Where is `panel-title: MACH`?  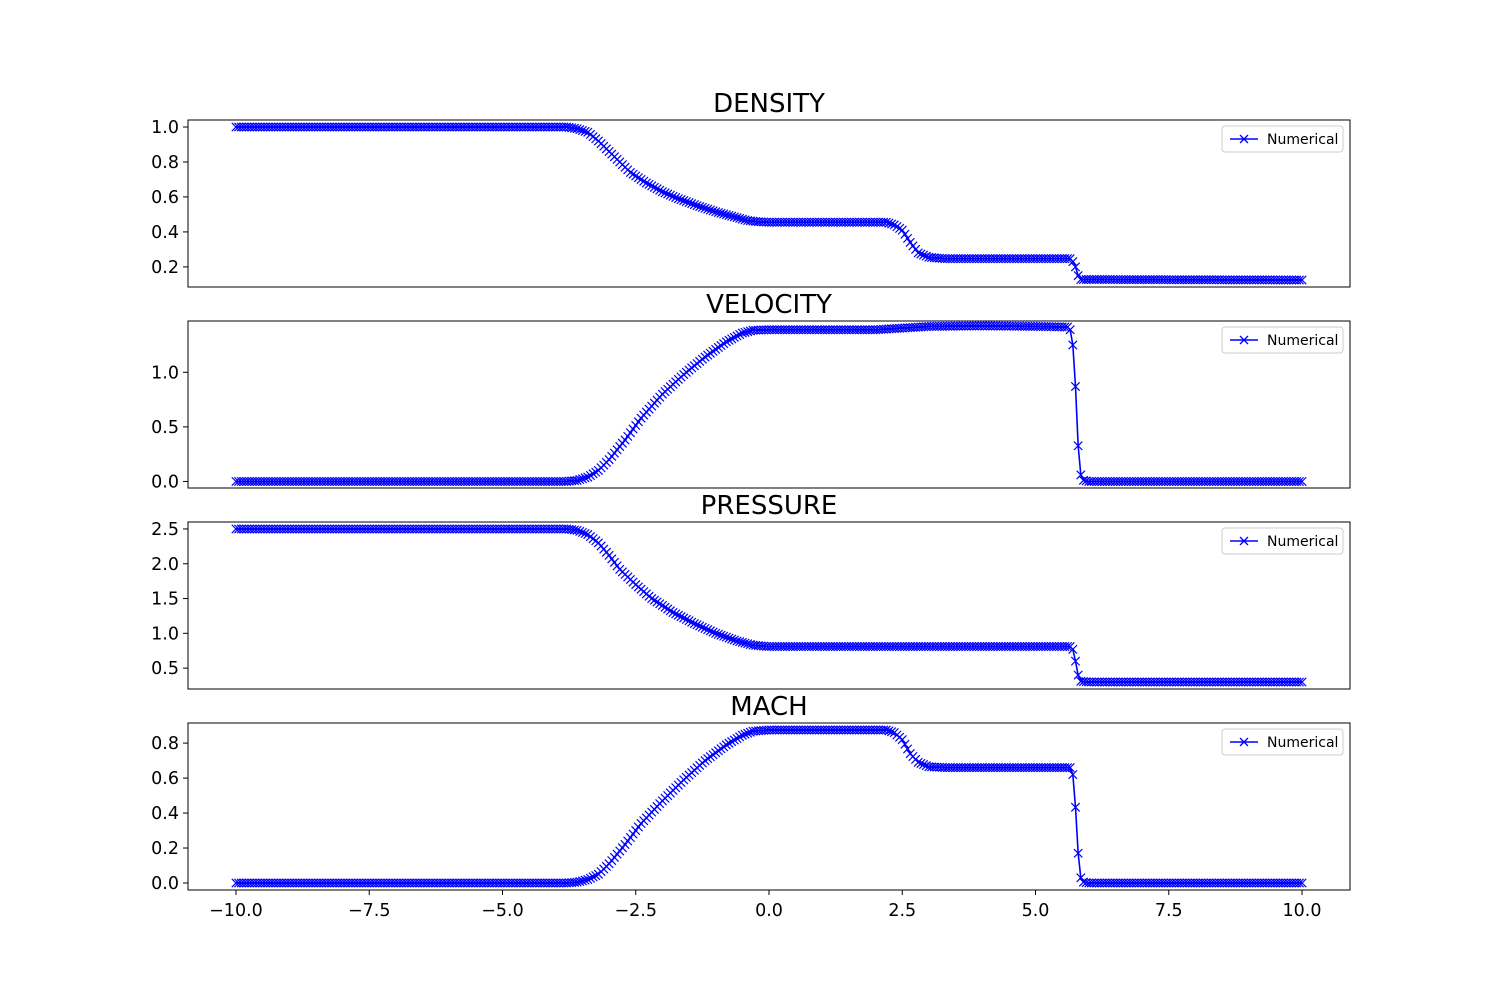 panel-title: MACH is located at coordinates (768, 707).